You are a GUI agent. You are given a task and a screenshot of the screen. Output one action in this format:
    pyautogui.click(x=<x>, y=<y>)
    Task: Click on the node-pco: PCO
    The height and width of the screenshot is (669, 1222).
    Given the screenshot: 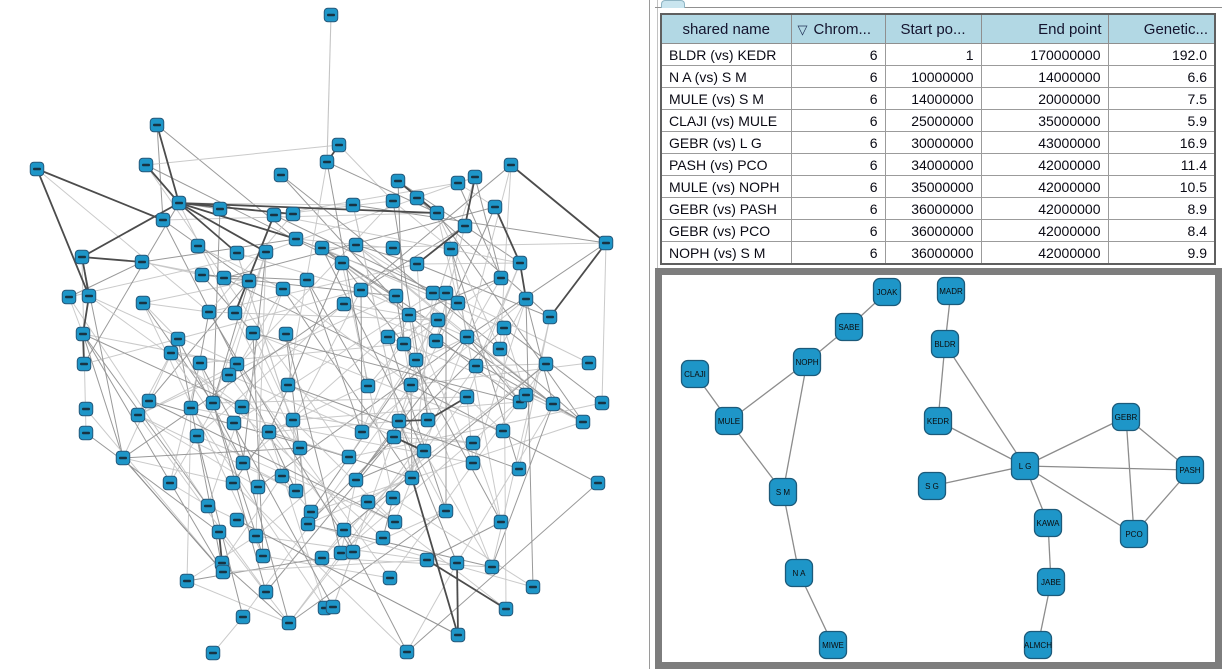 What is the action you would take?
    pyautogui.click(x=1134, y=534)
    